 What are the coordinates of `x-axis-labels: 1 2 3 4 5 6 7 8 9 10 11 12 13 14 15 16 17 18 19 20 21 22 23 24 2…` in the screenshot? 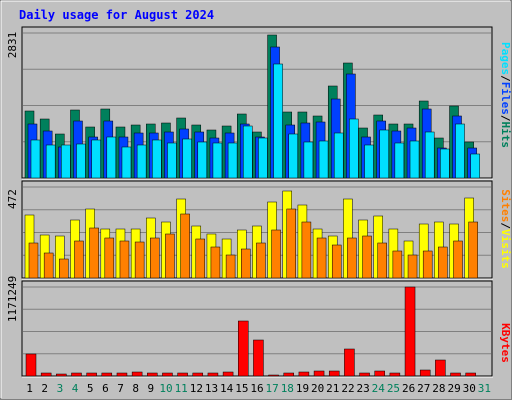 It's located at (258, 388).